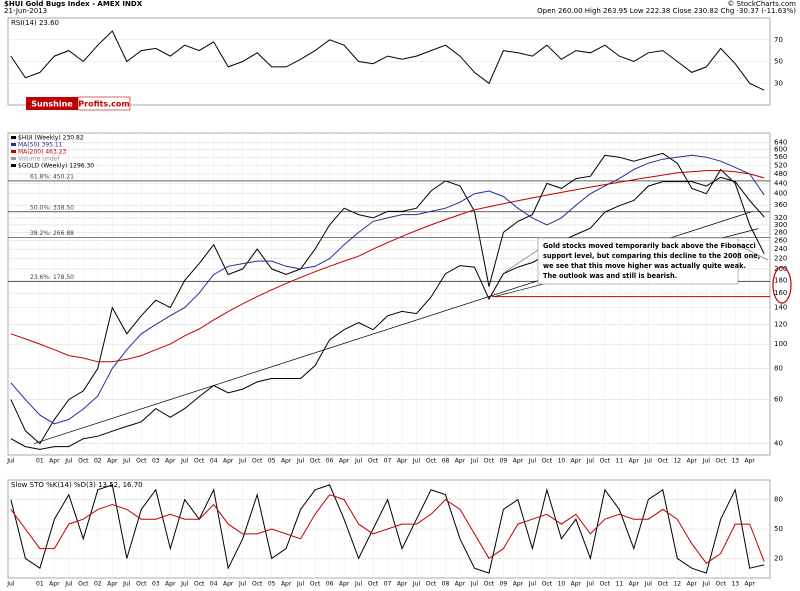 The width and height of the screenshot is (800, 591). I want to click on panel-label: RSI(14) 23.60, so click(35, 23).